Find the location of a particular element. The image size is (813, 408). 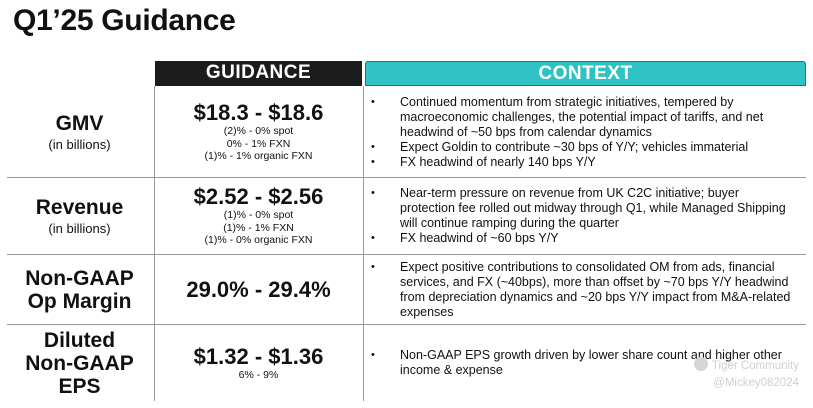

guidance-note: 0% - 1% FXN is located at coordinates (258, 143).